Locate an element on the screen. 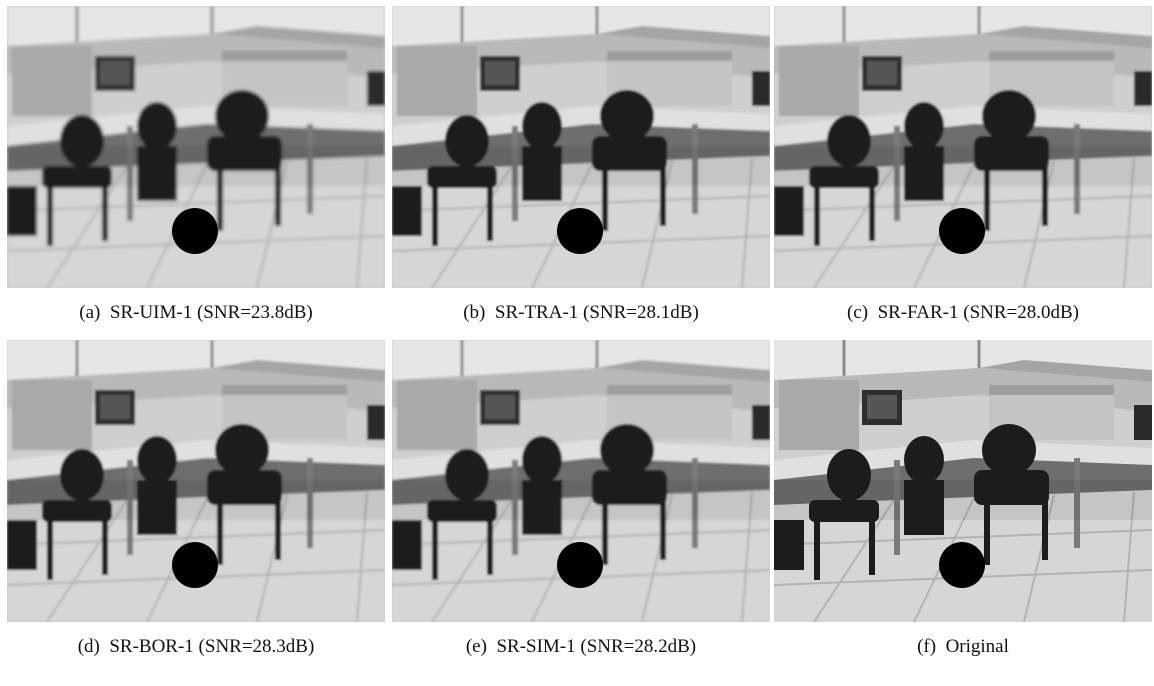  panel-a-caption: (a) SR-UIM-1 (SNR=23.8dB) is located at coordinates (196, 313).